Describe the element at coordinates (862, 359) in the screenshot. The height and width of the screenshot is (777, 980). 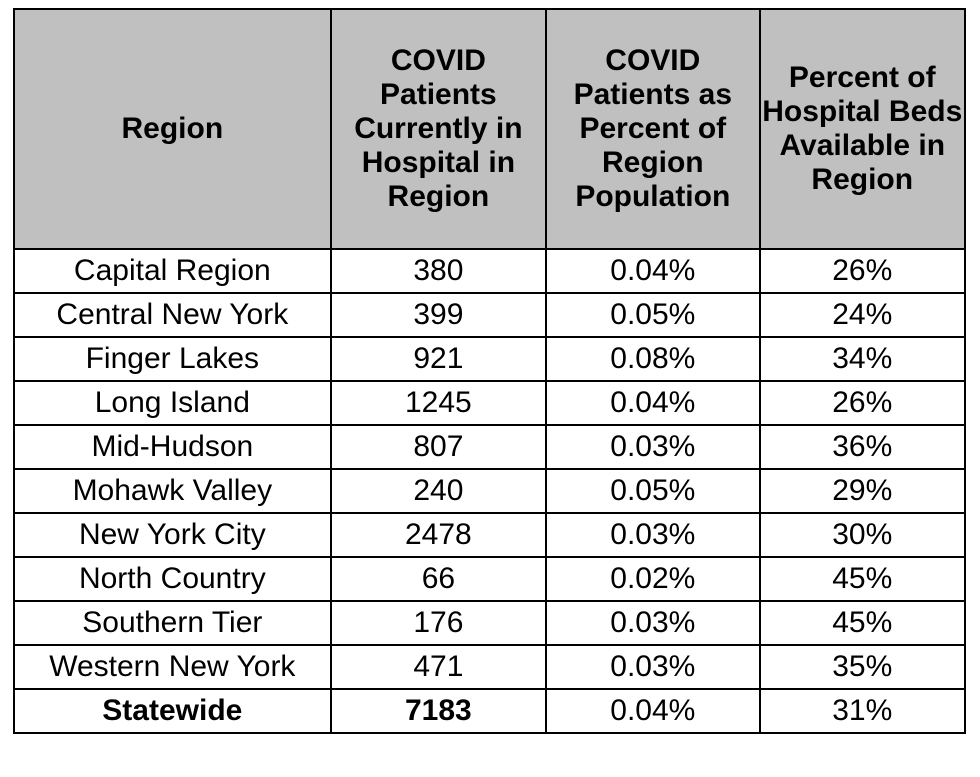
I see `cell-beds-available: 34%` at that location.